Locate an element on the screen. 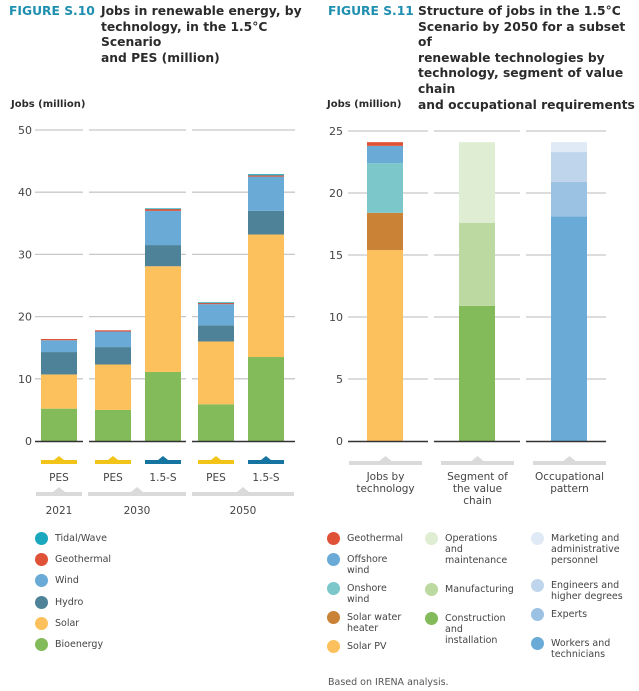 Image resolution: width=639 pixels, height=691 pixels. legend-item: Wind is located at coordinates (57, 581).